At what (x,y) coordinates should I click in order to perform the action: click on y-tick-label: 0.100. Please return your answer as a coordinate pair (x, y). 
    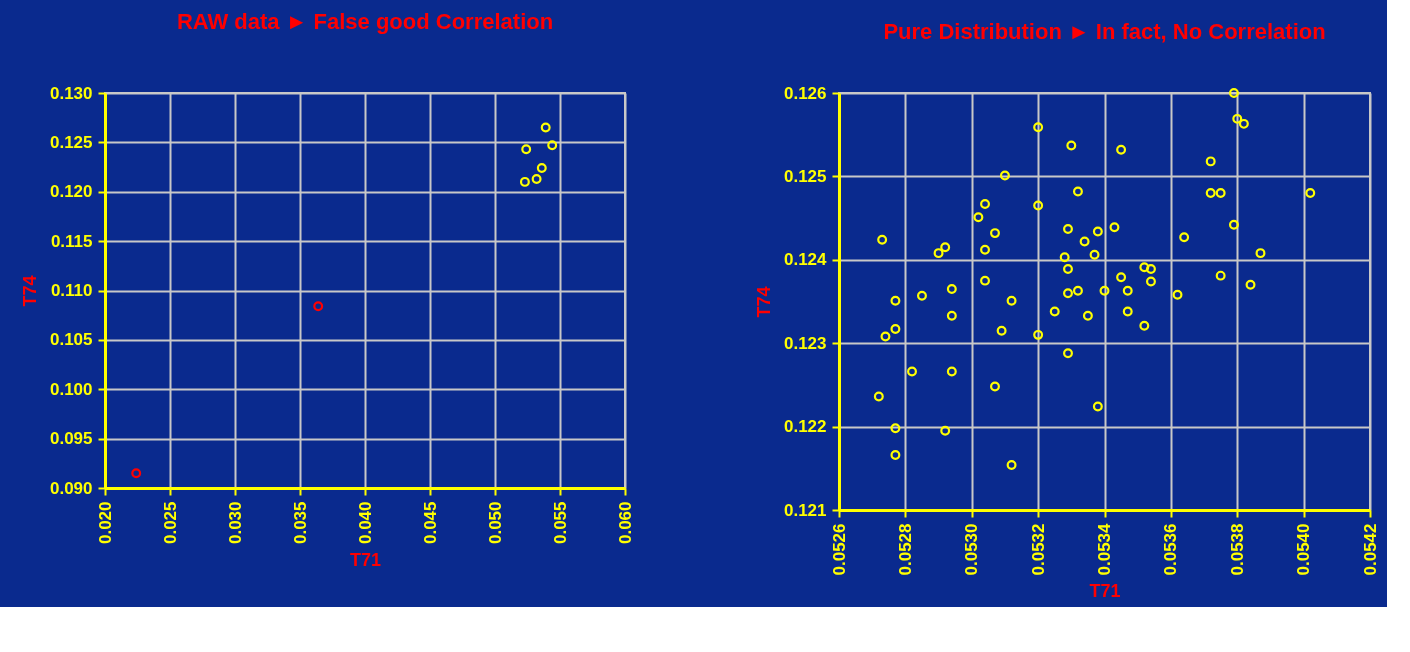
    Looking at the image, I should click on (71, 389).